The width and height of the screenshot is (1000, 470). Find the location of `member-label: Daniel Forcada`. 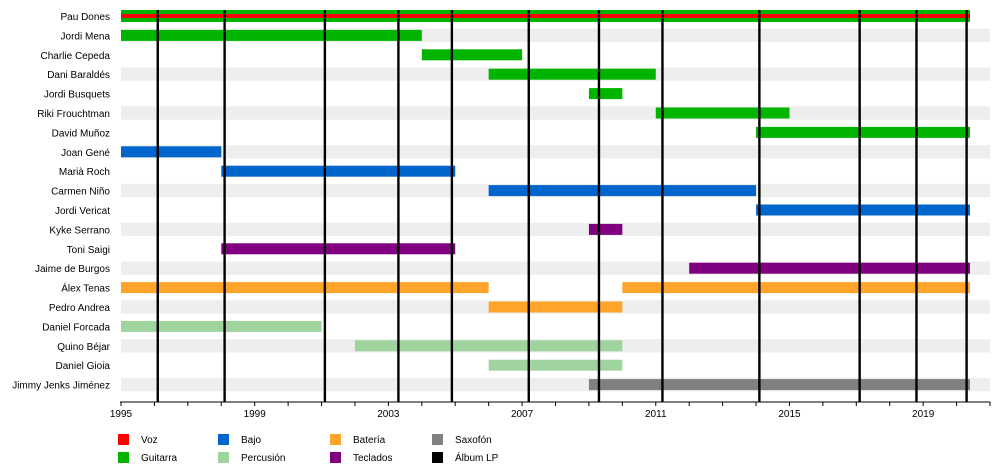

member-label: Daniel Forcada is located at coordinates (76, 327).